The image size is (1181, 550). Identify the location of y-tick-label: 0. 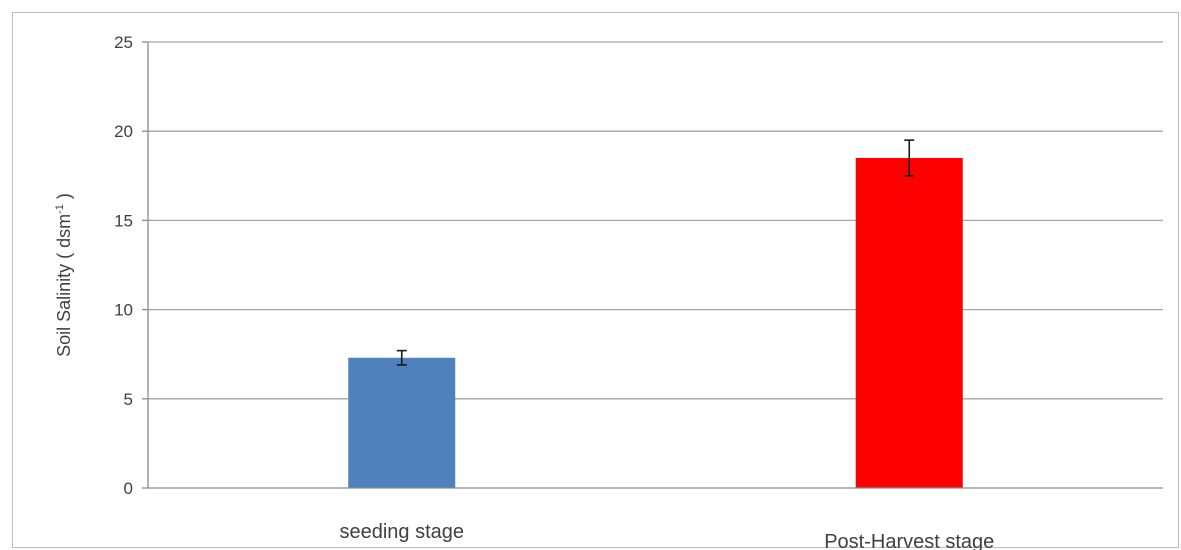
(128, 488).